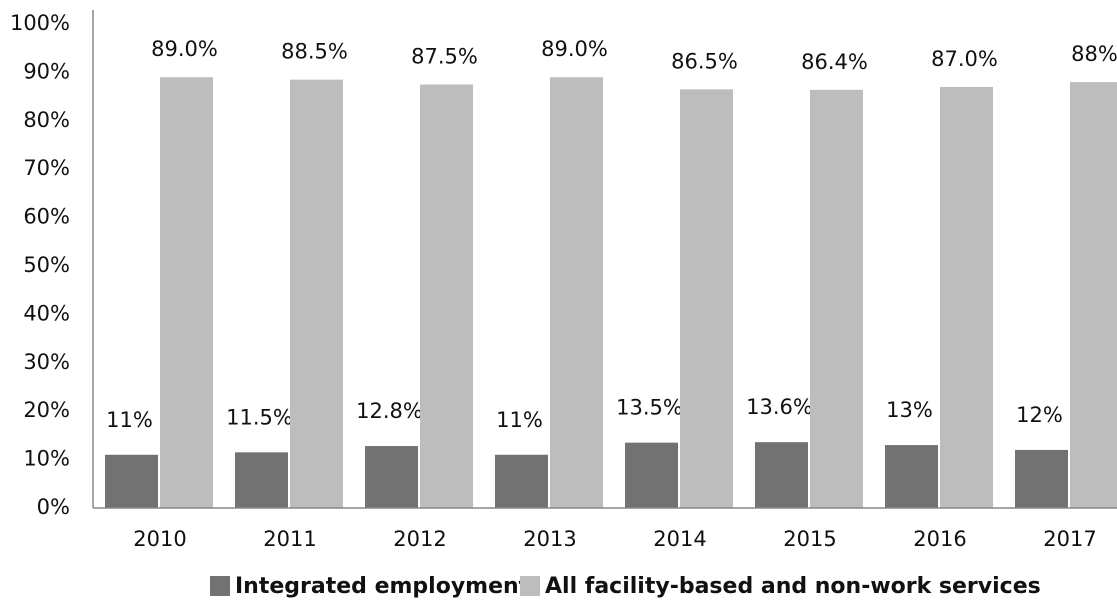 The height and width of the screenshot is (607, 1117). What do you see at coordinates (46, 459) in the screenshot?
I see `y-tick-label: 10%` at bounding box center [46, 459].